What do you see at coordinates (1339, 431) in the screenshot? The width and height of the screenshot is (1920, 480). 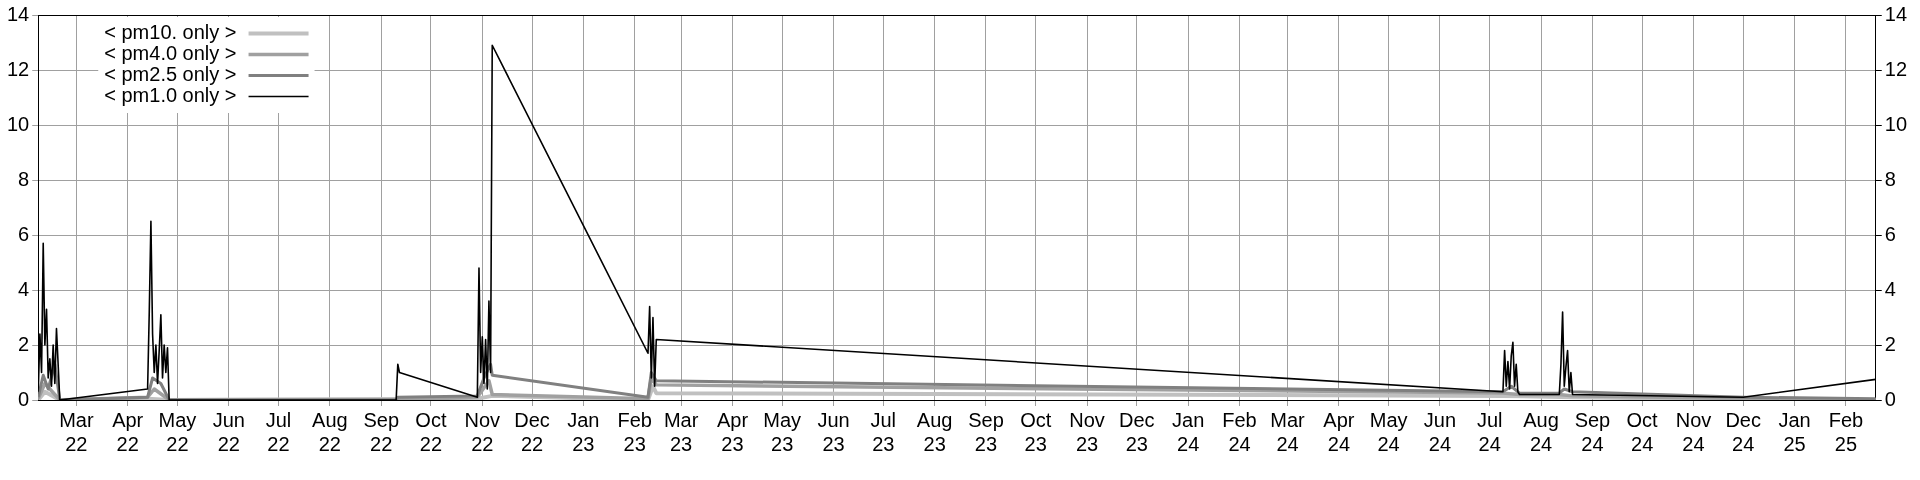 I see `x-tick-label: Apr 24` at bounding box center [1339, 431].